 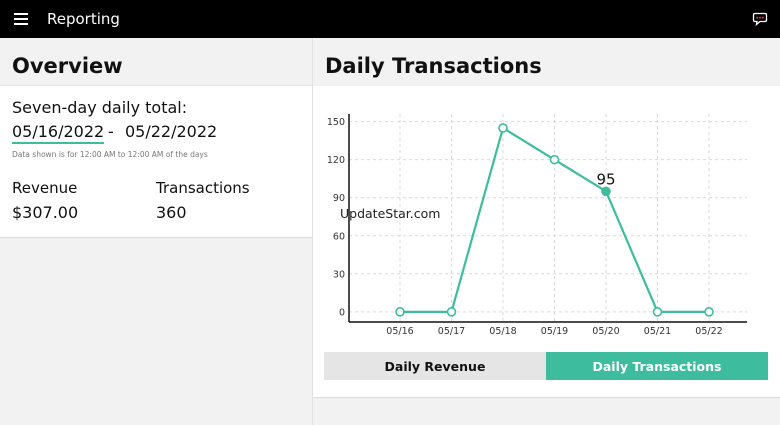 What do you see at coordinates (605, 331) in the screenshot?
I see `x-tick-label: 05/20` at bounding box center [605, 331].